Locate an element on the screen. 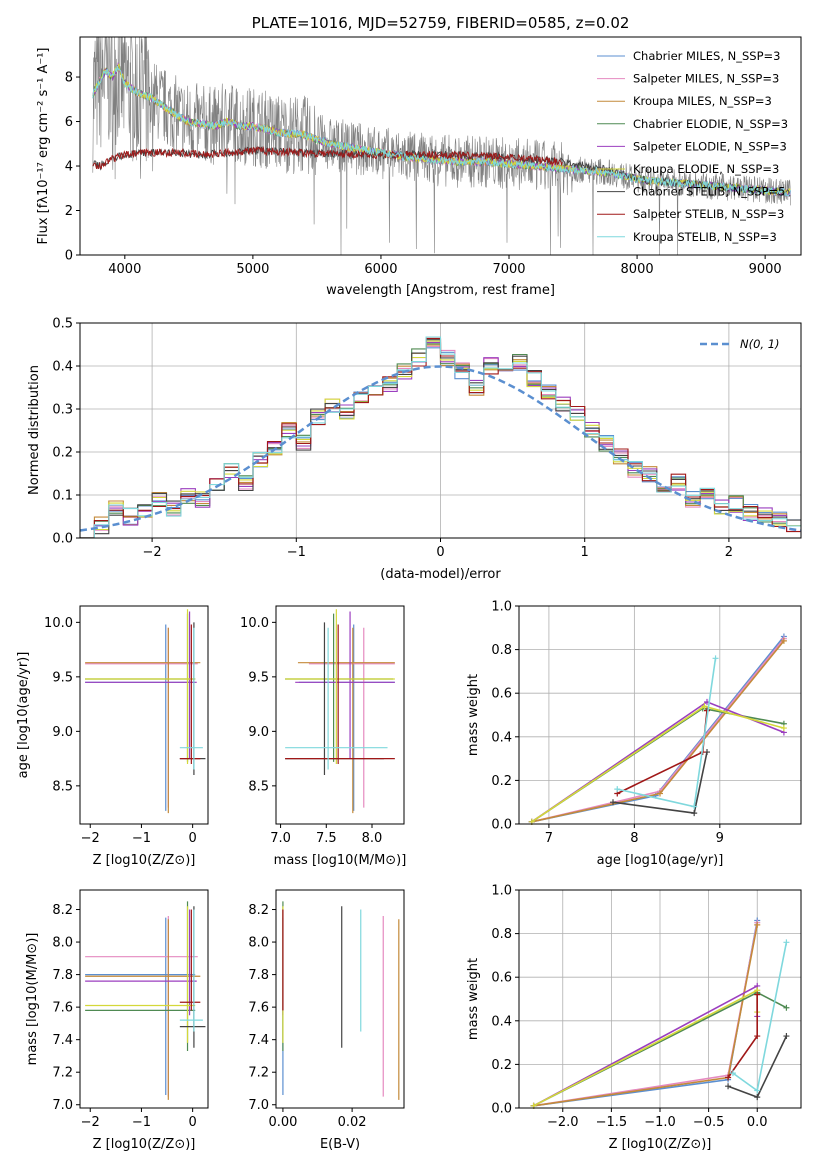  weight-age-ytick-label: 0.6 is located at coordinates (501, 694).